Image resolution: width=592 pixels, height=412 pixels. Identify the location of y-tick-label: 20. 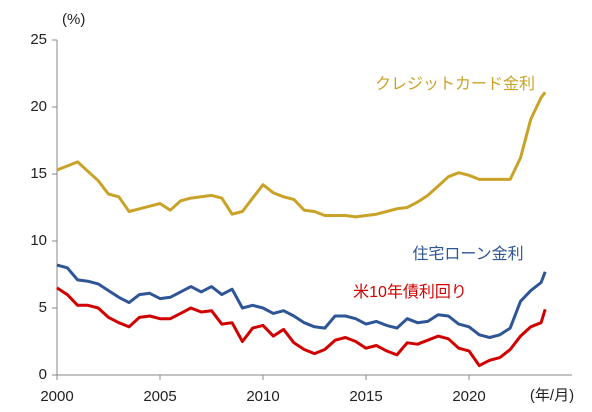
(38, 106).